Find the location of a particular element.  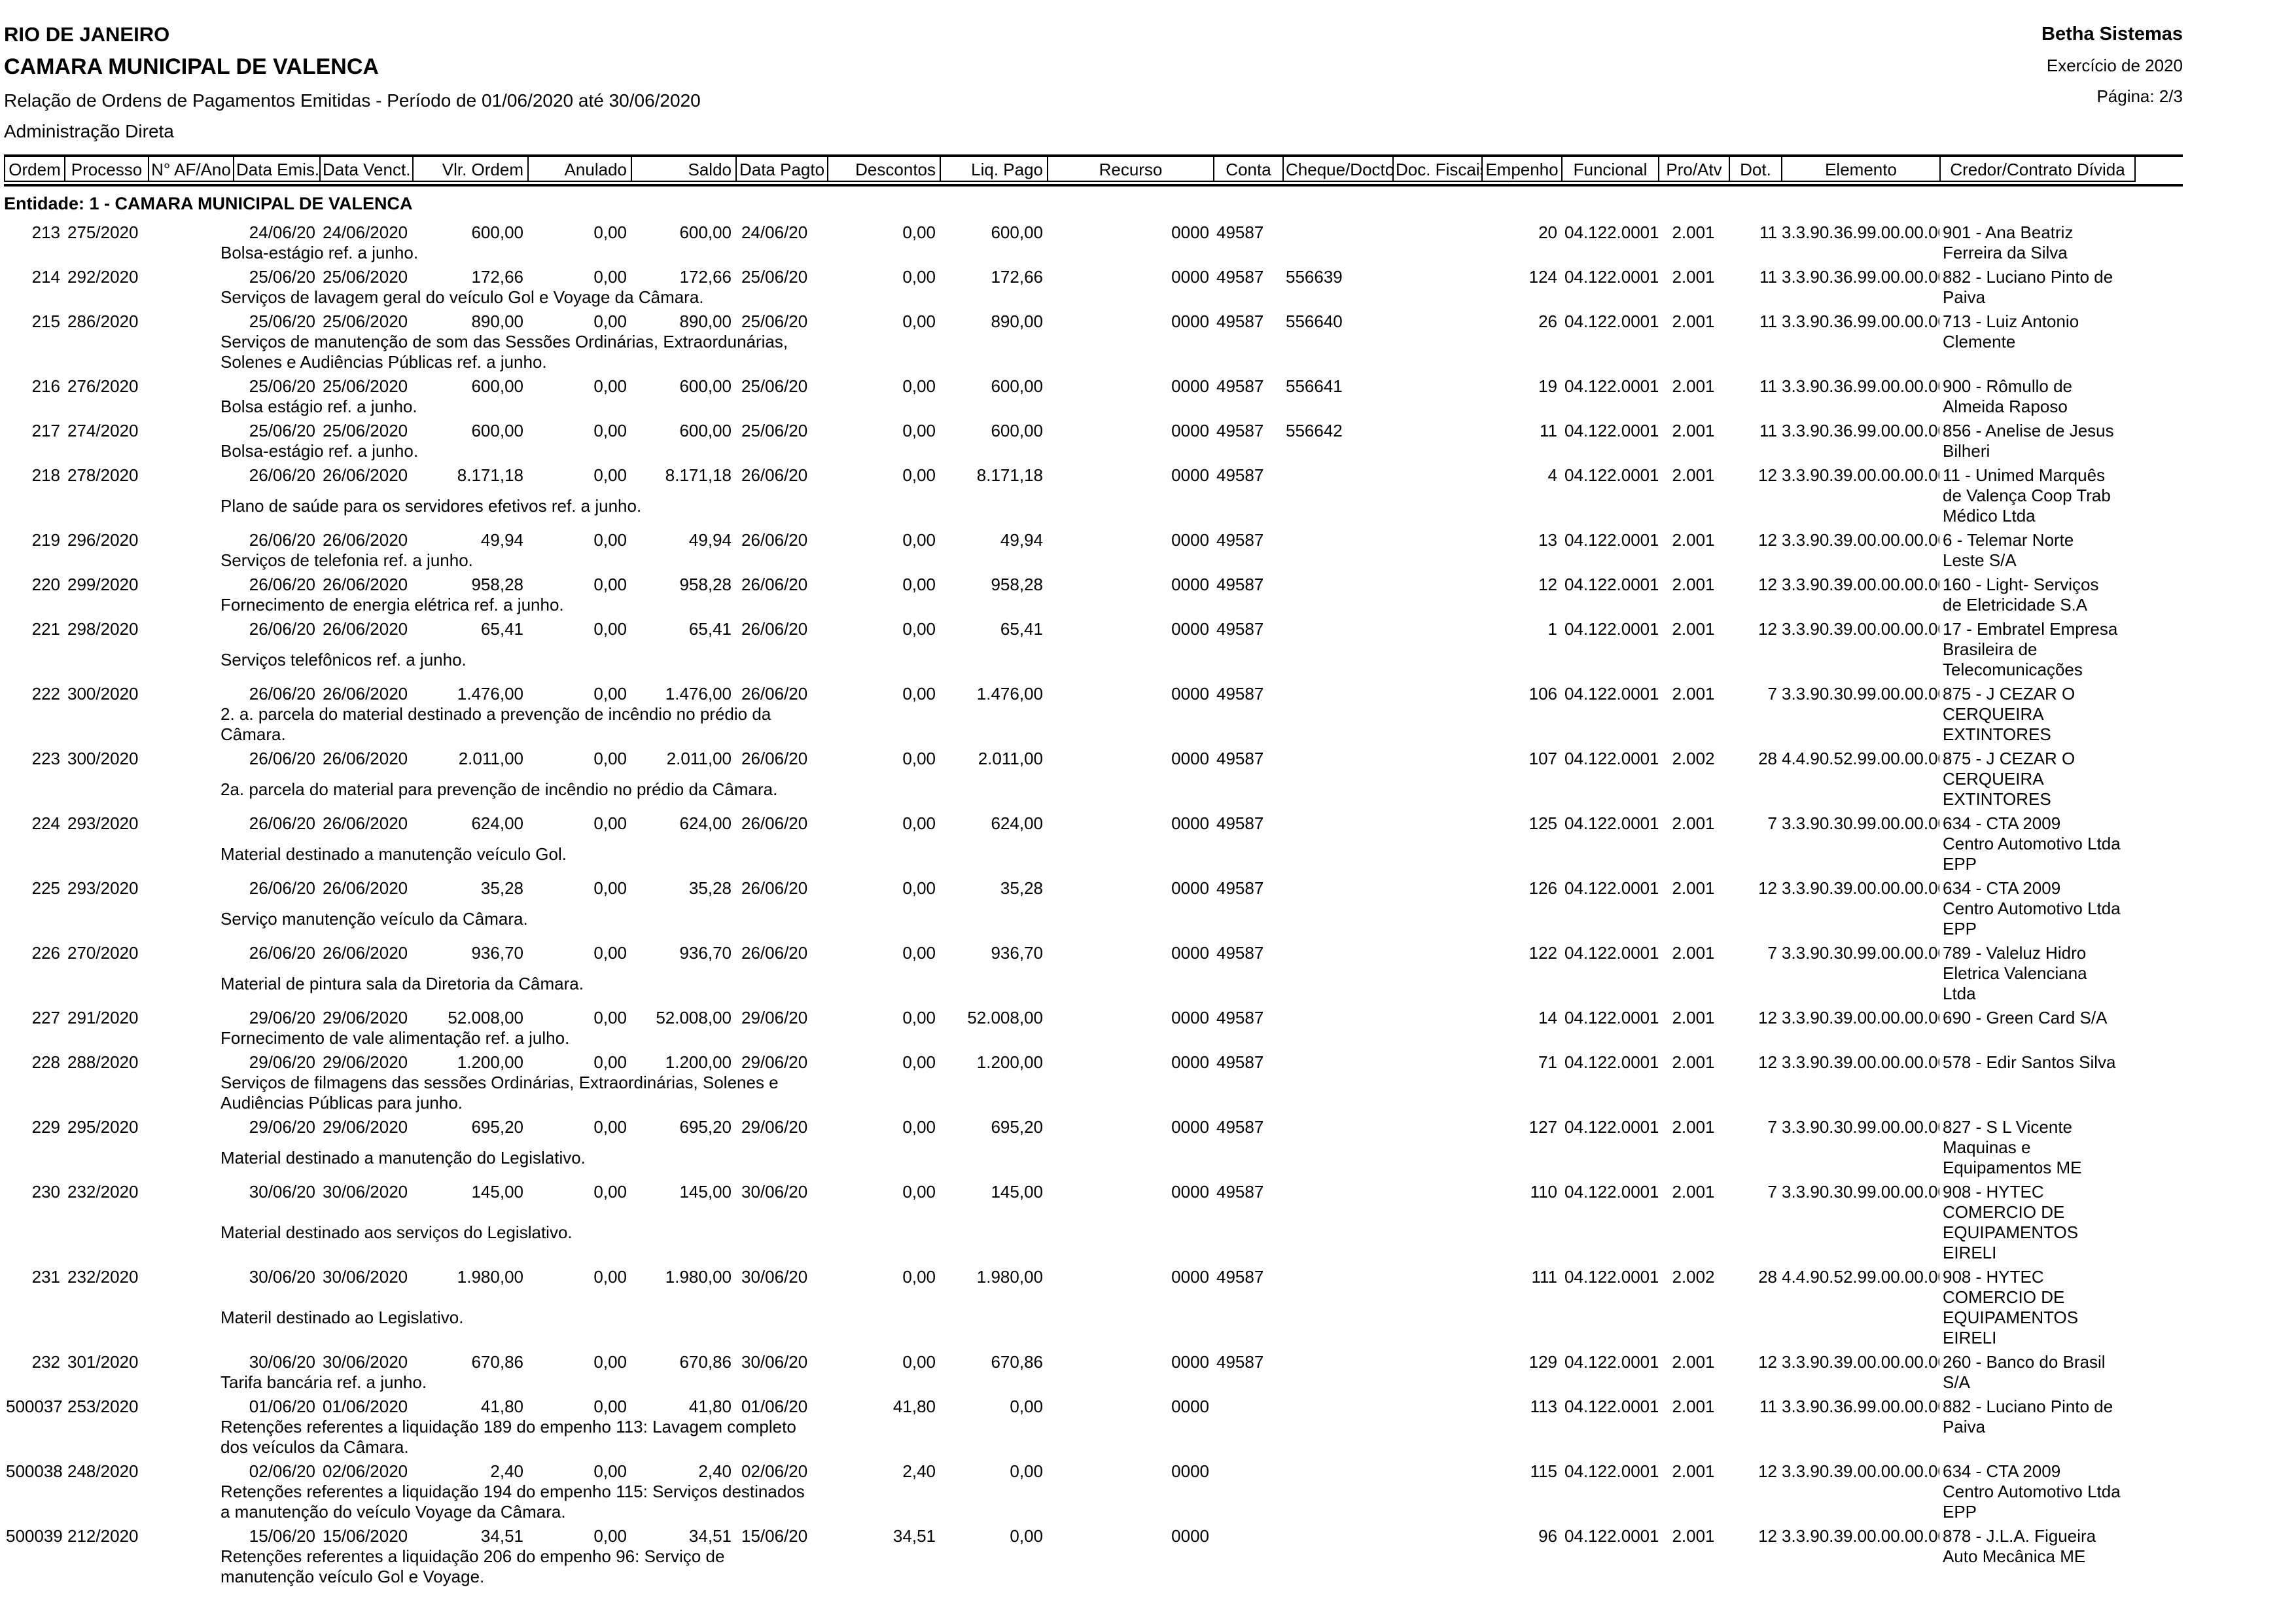

cell-ordem: 500037 is located at coordinates (34, 1407).